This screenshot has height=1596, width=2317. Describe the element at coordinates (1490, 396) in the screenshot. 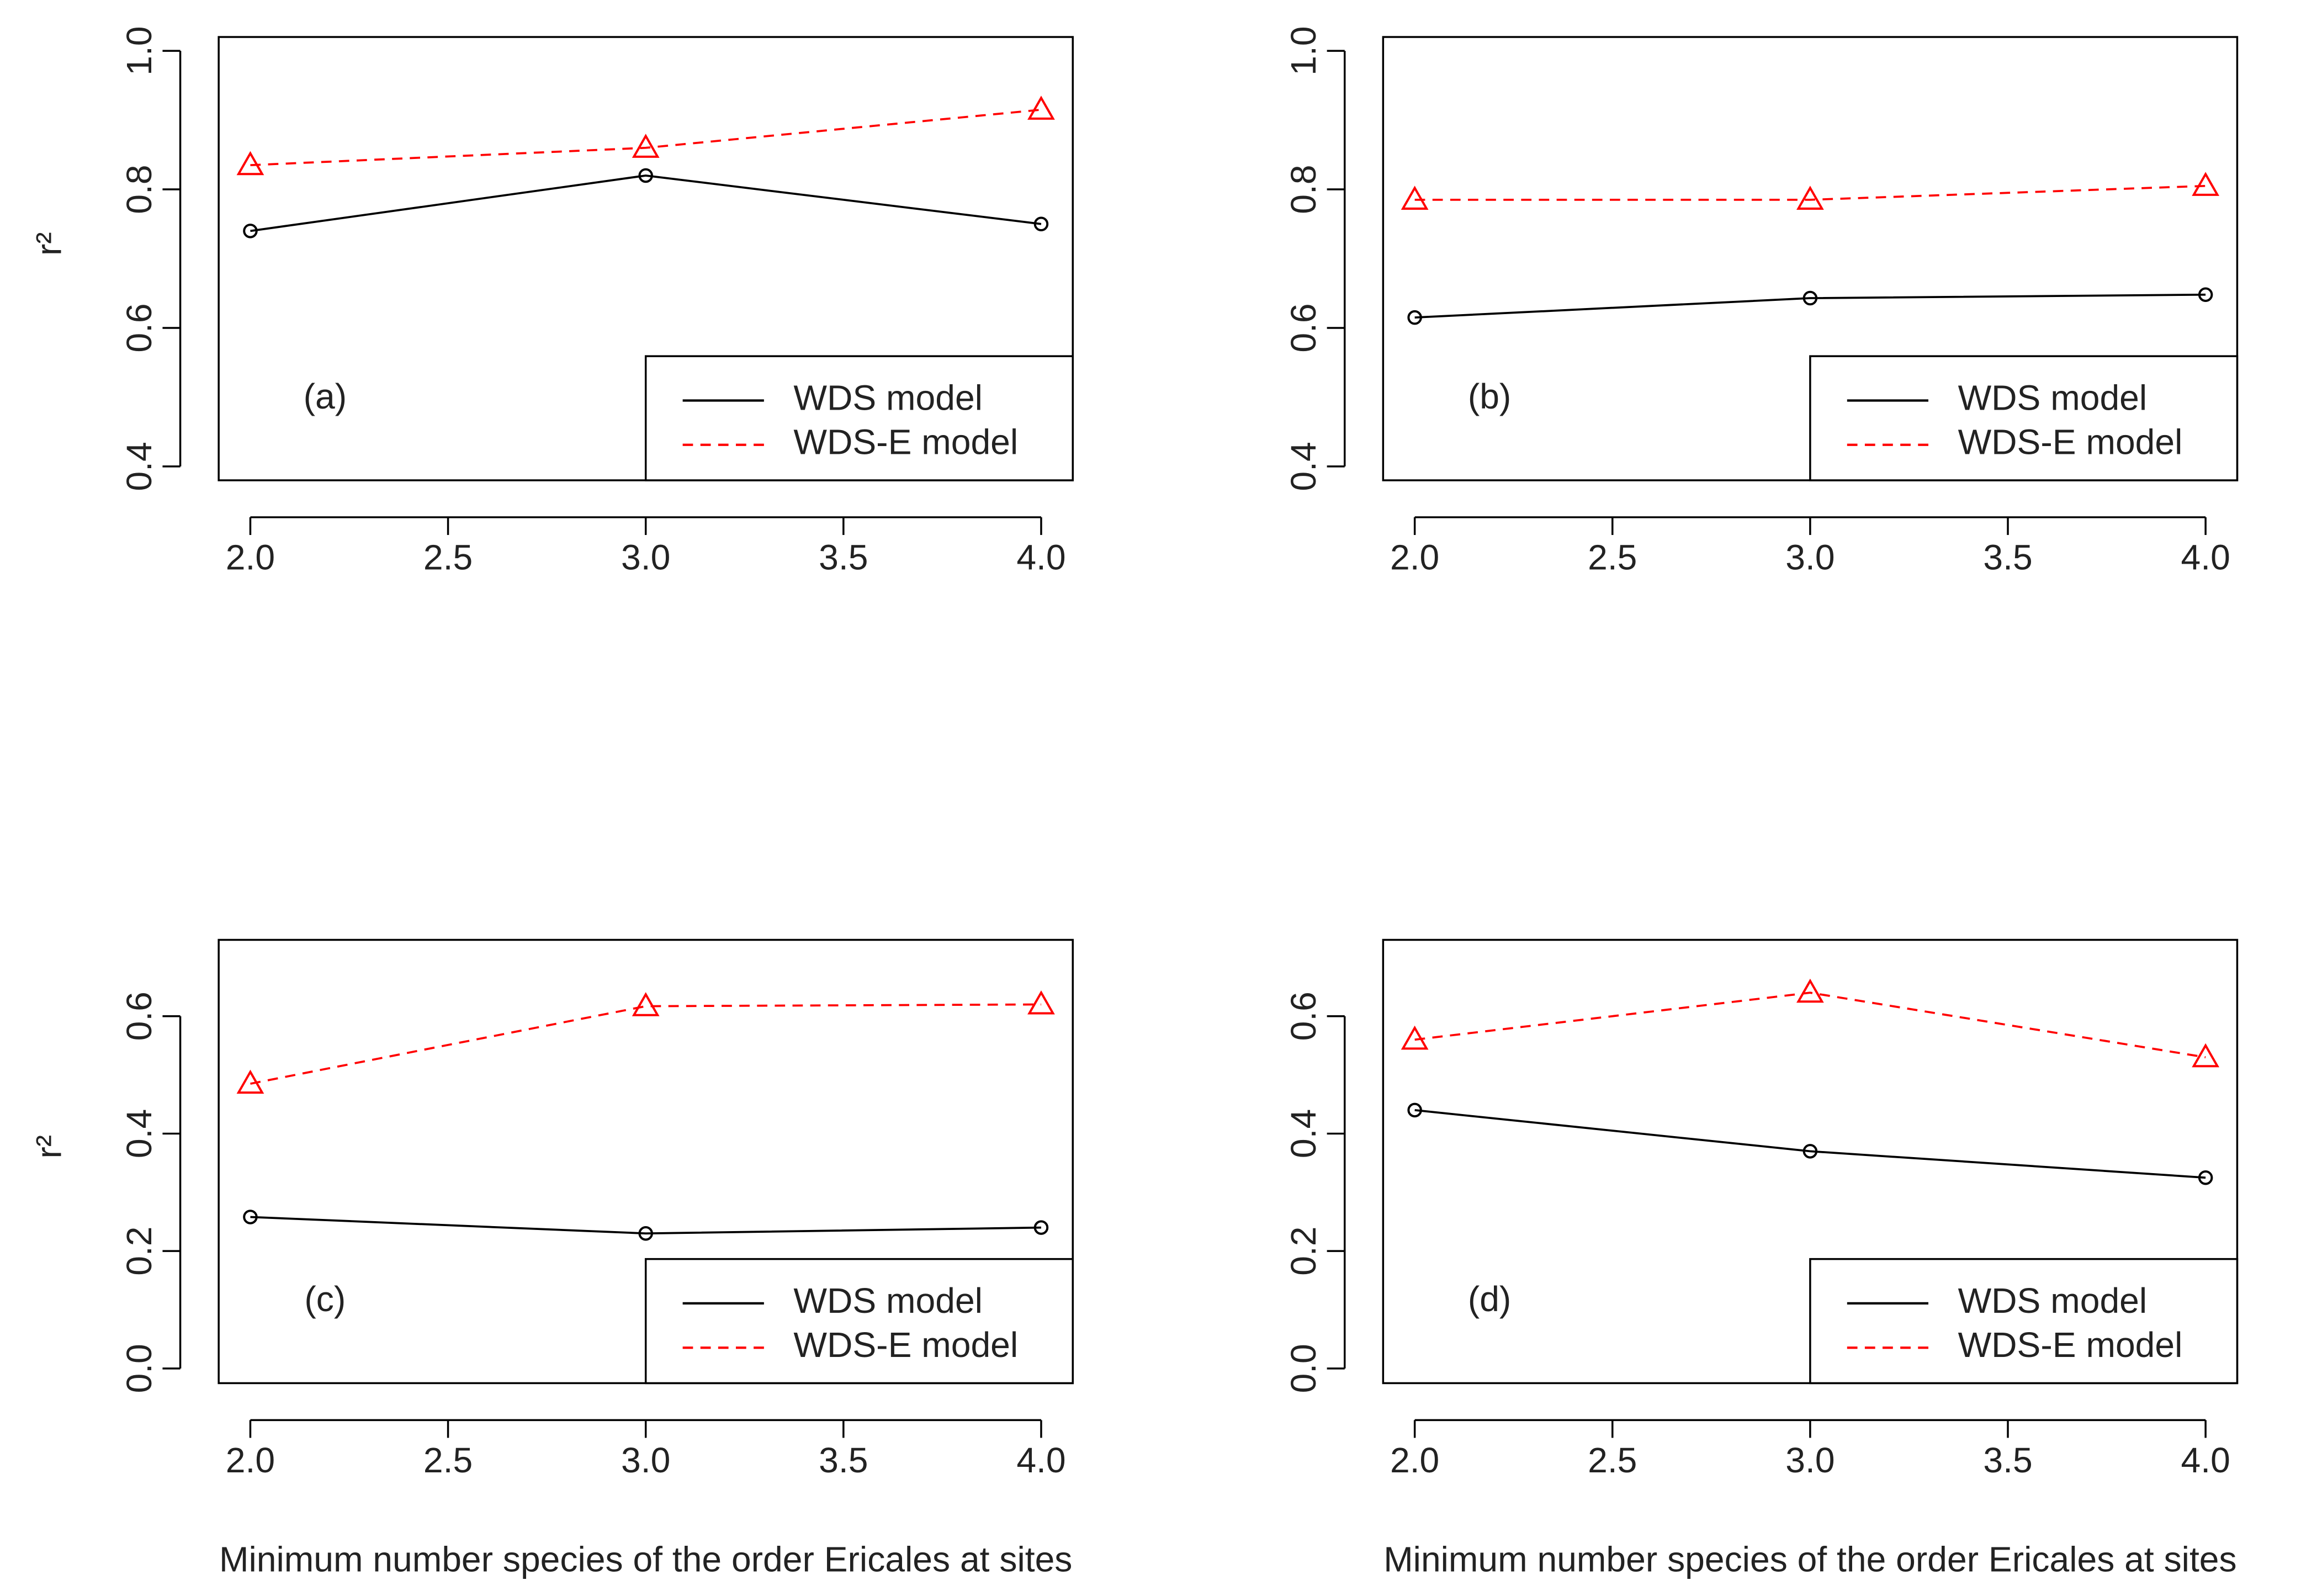

I see `panel-label: (b)` at that location.